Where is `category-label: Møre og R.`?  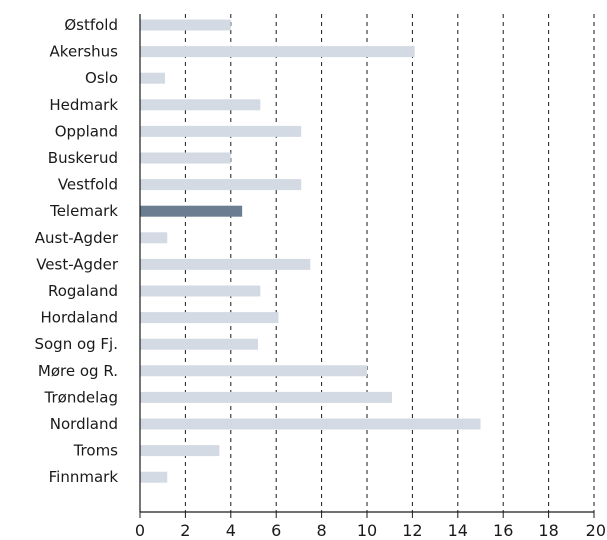
category-label: Møre og R. is located at coordinates (78, 371).